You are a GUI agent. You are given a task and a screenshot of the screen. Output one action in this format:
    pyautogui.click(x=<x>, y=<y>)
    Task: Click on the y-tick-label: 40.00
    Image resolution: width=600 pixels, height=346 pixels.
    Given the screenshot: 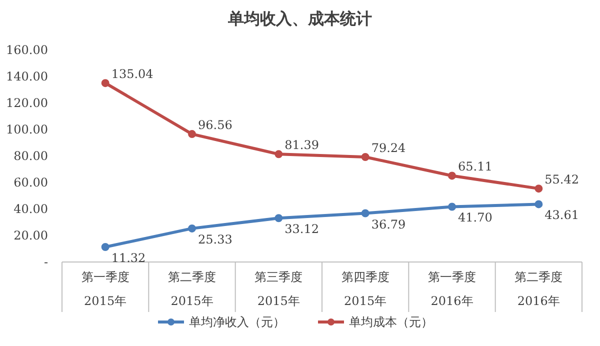 What is the action you would take?
    pyautogui.click(x=31, y=209)
    